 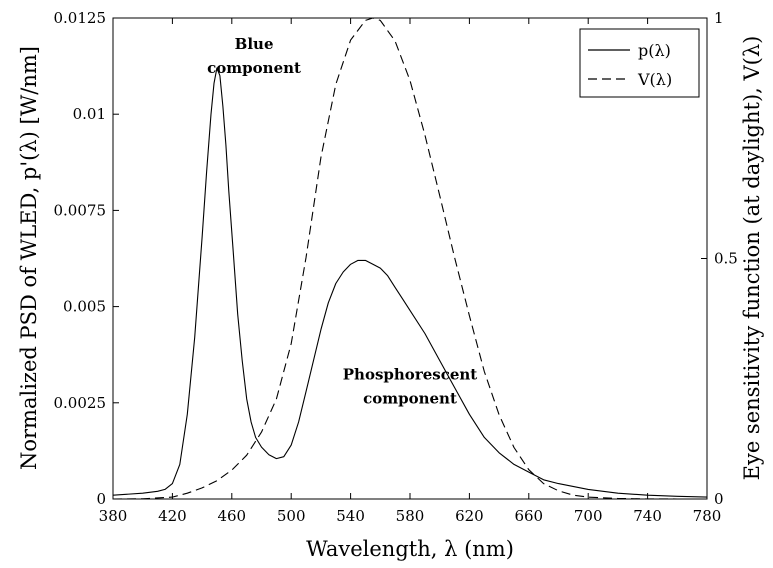 What do you see at coordinates (588, 516) in the screenshot?
I see `x-tick-label: 700` at bounding box center [588, 516].